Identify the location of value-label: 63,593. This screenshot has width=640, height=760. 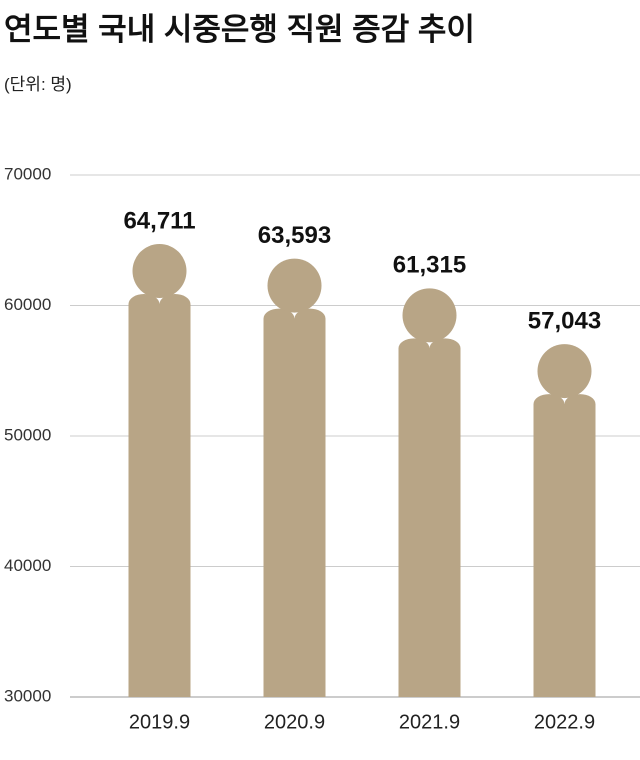
(294, 235).